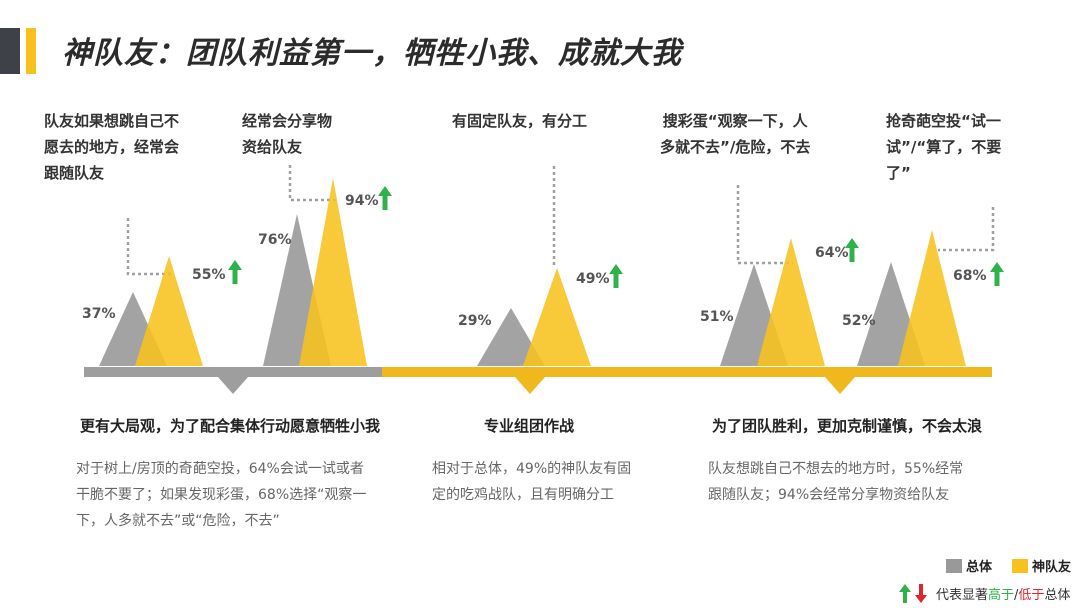 This screenshot has width=1080, height=608. I want to click on annotation-1: 经常会分享物 资给队友, so click(287, 134).